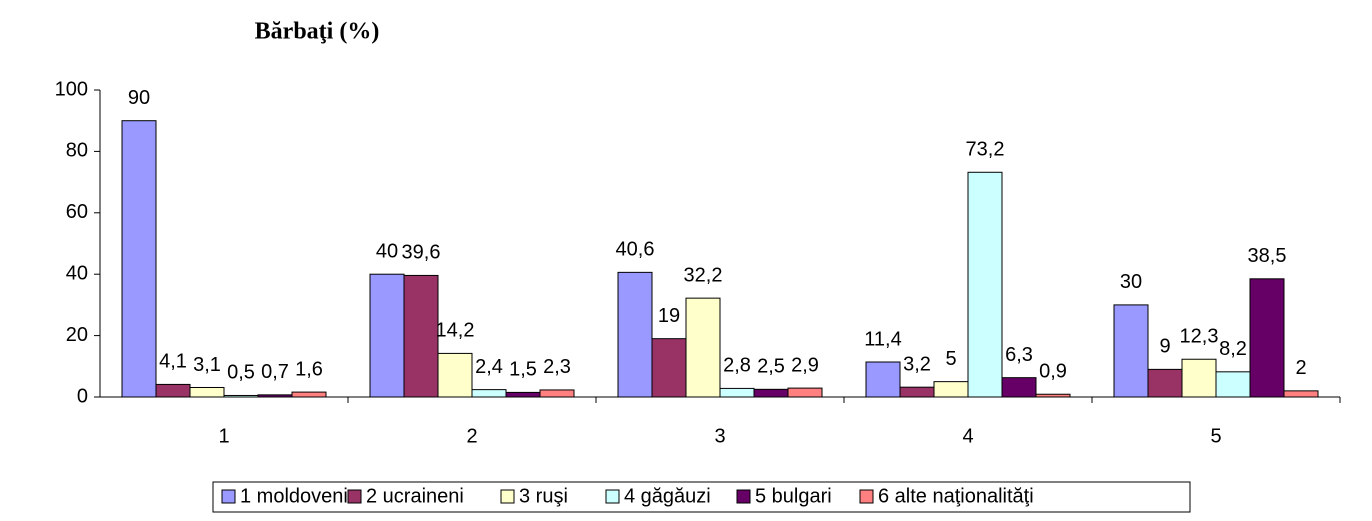 The image size is (1372, 521). What do you see at coordinates (173, 362) in the screenshot?
I see `value-label: 4,1` at bounding box center [173, 362].